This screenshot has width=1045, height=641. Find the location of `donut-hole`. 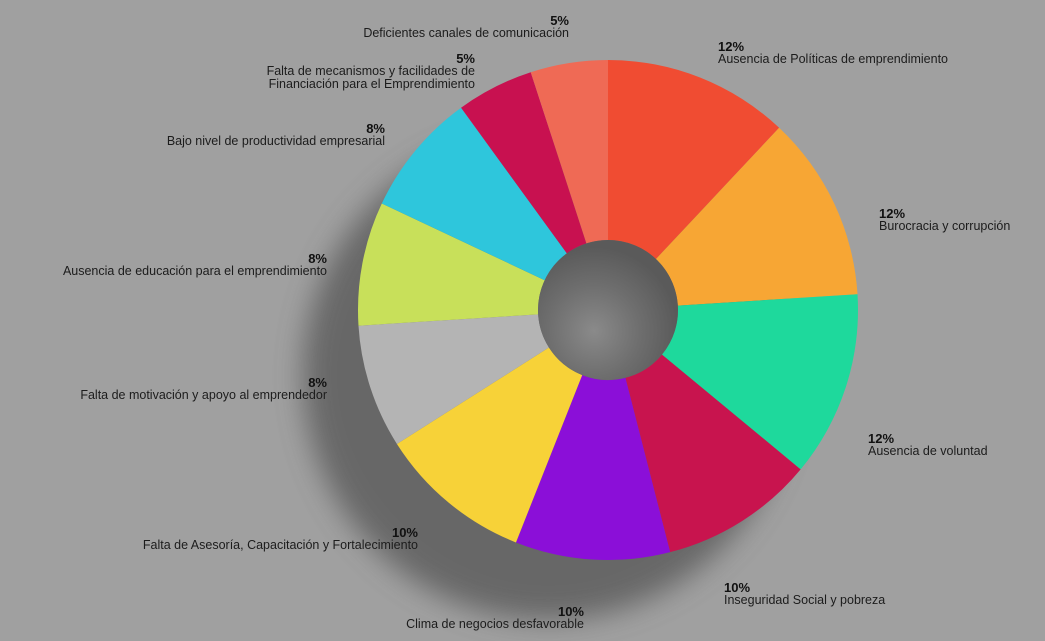

donut-hole is located at coordinates (608, 310).